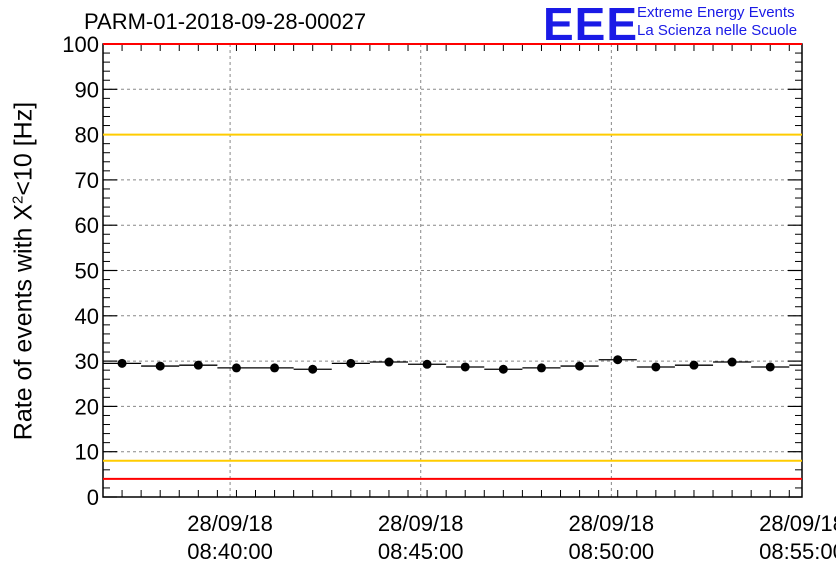 This screenshot has height=572, width=836. What do you see at coordinates (87, 180) in the screenshot?
I see `y-tick-label: 70` at bounding box center [87, 180].